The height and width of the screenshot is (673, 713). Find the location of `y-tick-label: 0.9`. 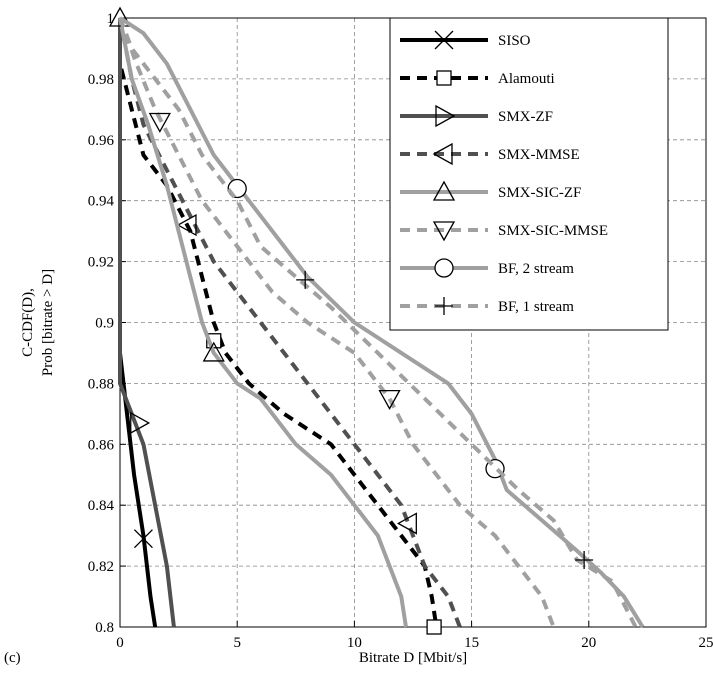

y-tick-label: 0.9 is located at coordinates (104, 324).